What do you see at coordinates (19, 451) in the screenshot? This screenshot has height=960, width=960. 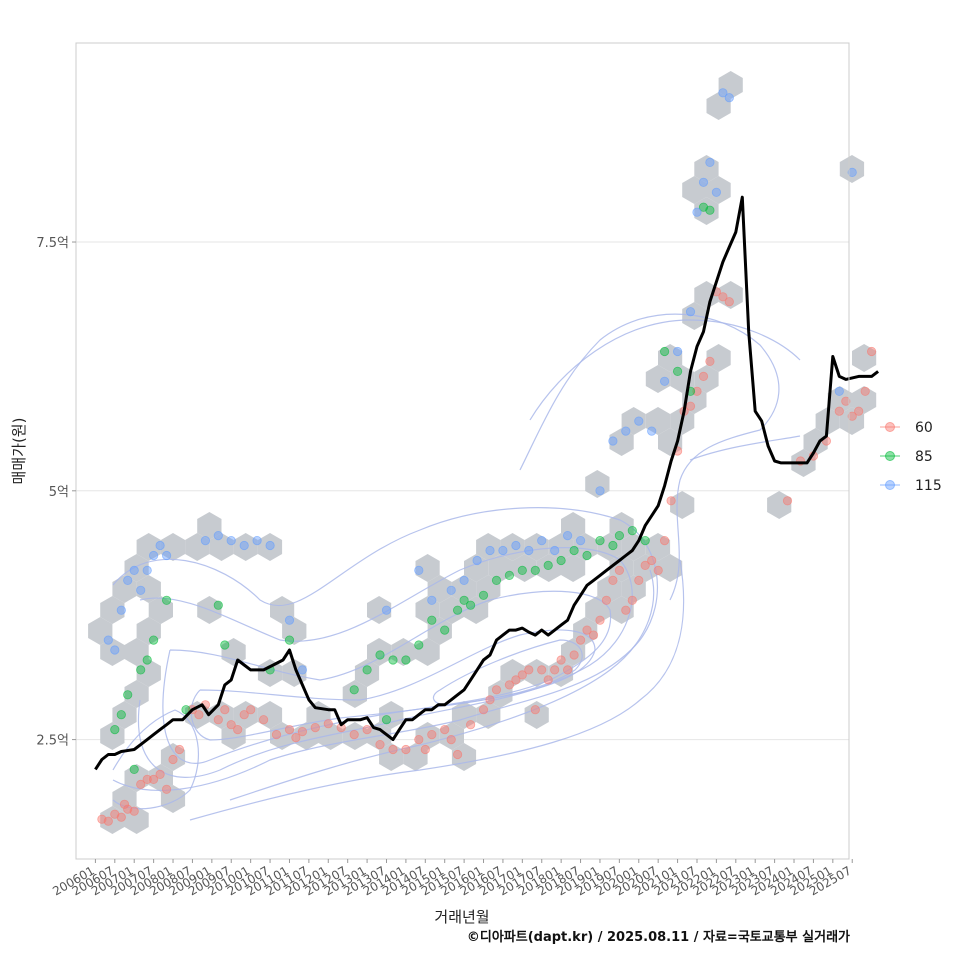 I see `y-axis-title: 매매가(원)` at bounding box center [19, 451].